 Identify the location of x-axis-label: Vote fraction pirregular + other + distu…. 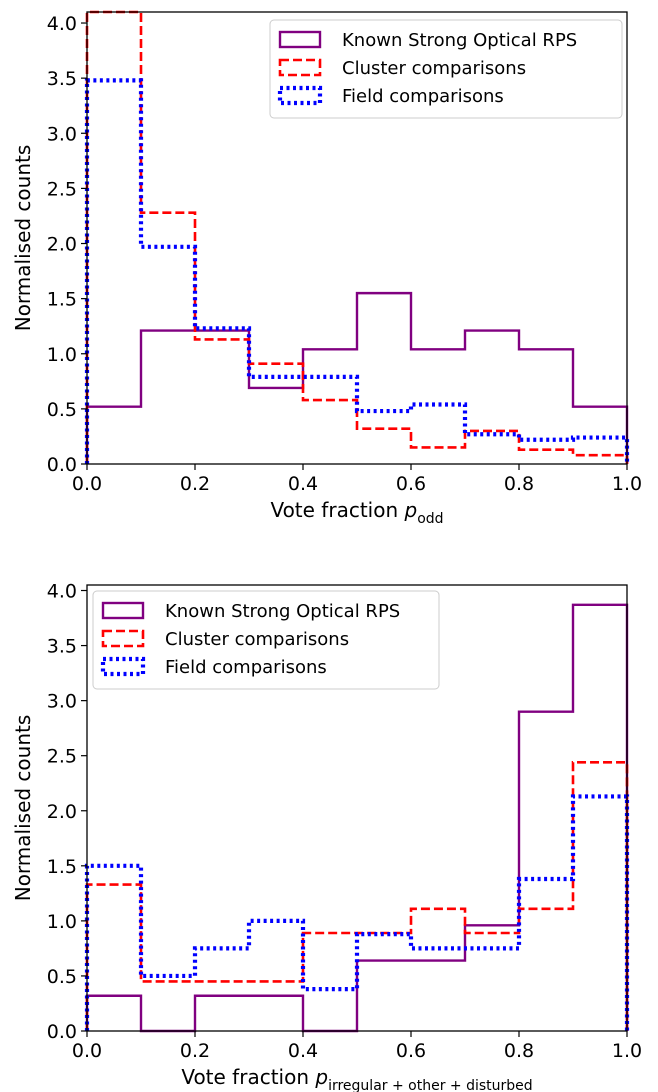
(356, 1078).